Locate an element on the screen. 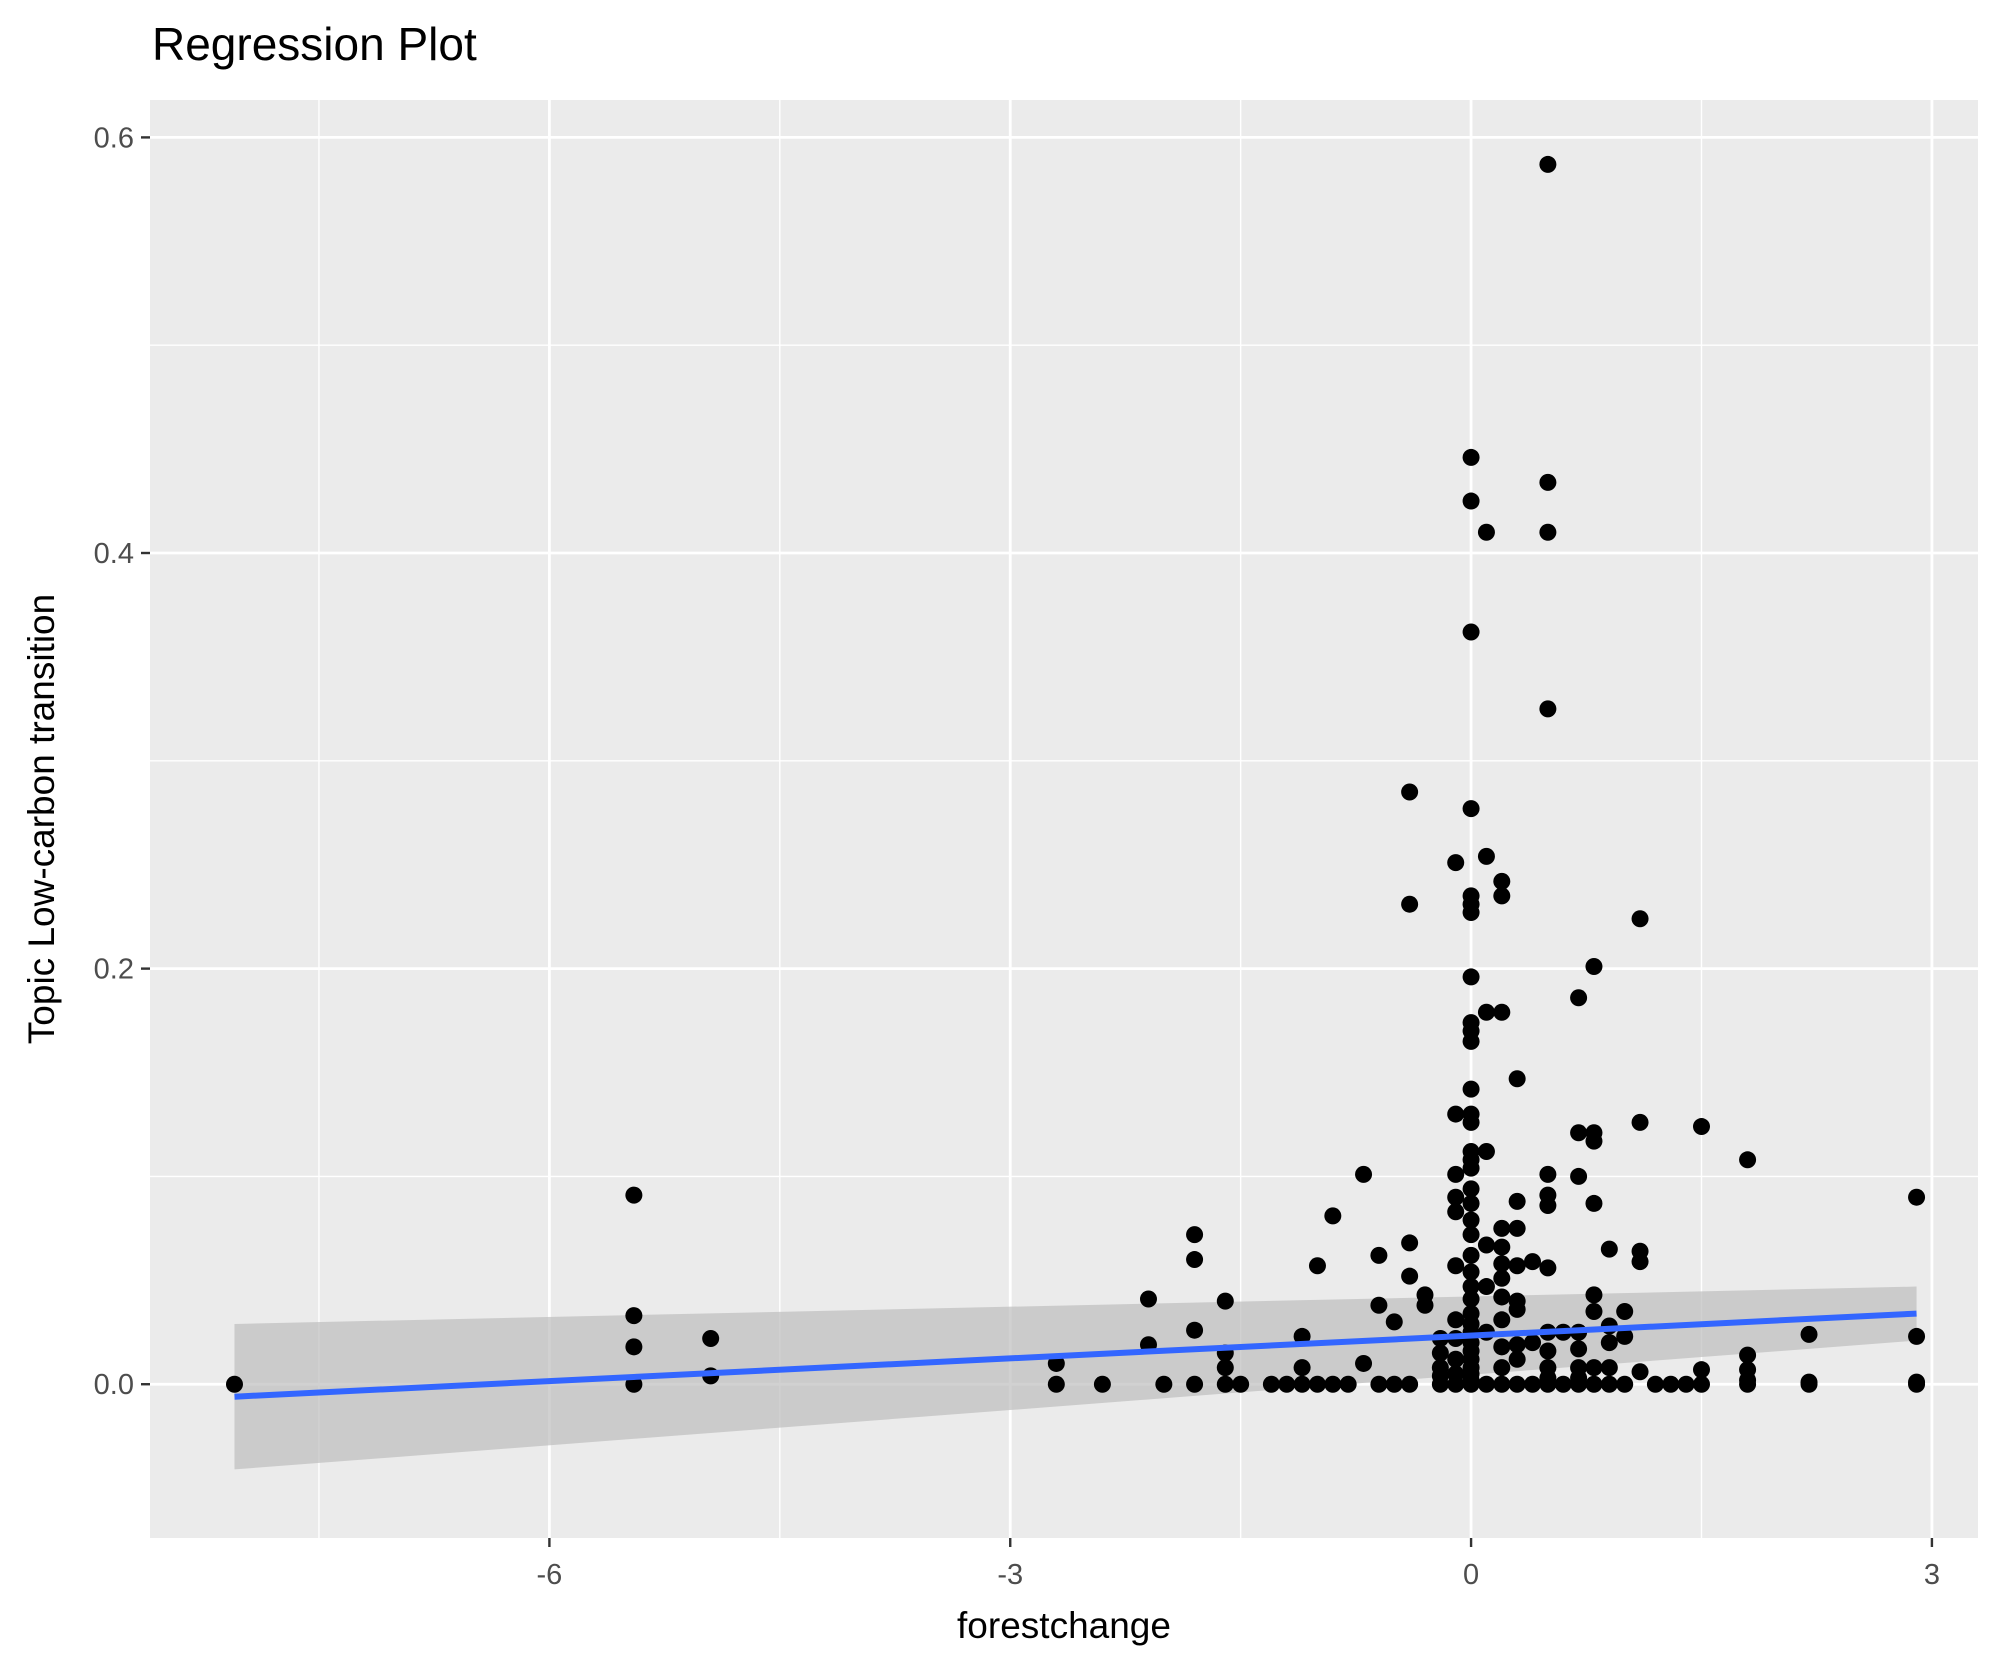 The width and height of the screenshot is (1990, 1665). y-tick-label: 0.0 is located at coordinates (114, 1385).